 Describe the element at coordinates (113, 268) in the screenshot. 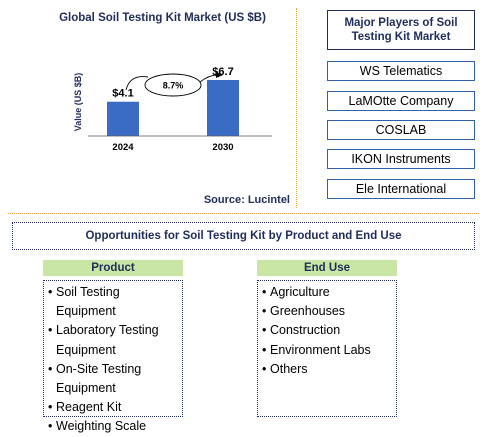

I see `product-header: Product` at that location.